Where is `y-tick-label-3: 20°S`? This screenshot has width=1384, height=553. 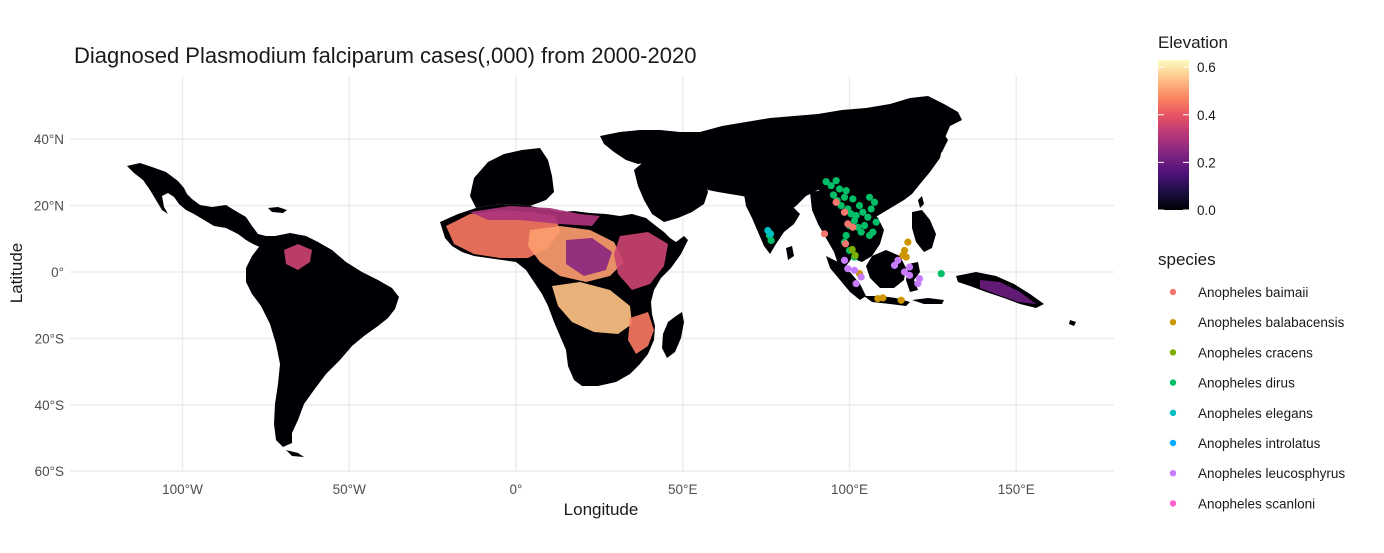
y-tick-label-3: 20°S is located at coordinates (49, 338).